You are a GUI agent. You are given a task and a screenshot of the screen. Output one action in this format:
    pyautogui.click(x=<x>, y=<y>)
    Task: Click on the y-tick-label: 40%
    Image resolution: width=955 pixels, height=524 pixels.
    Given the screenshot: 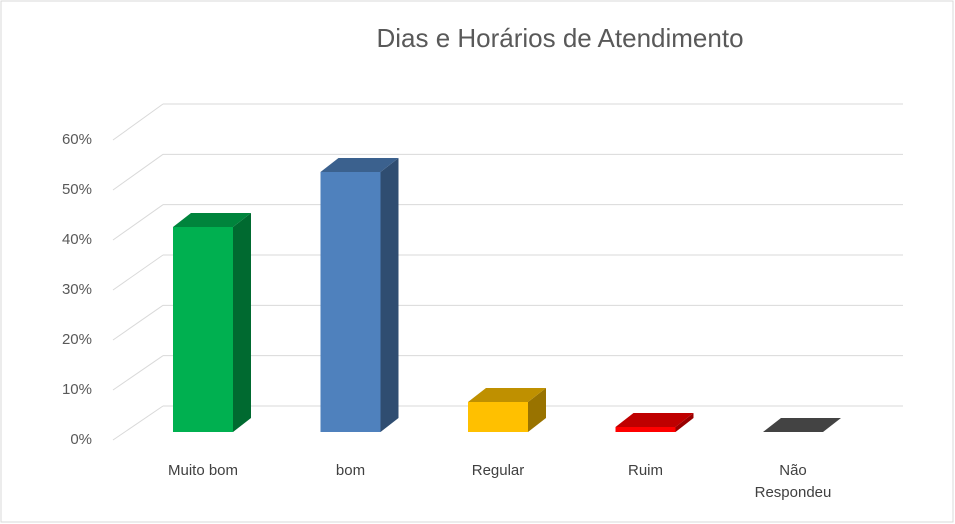 What is the action you would take?
    pyautogui.click(x=77, y=239)
    